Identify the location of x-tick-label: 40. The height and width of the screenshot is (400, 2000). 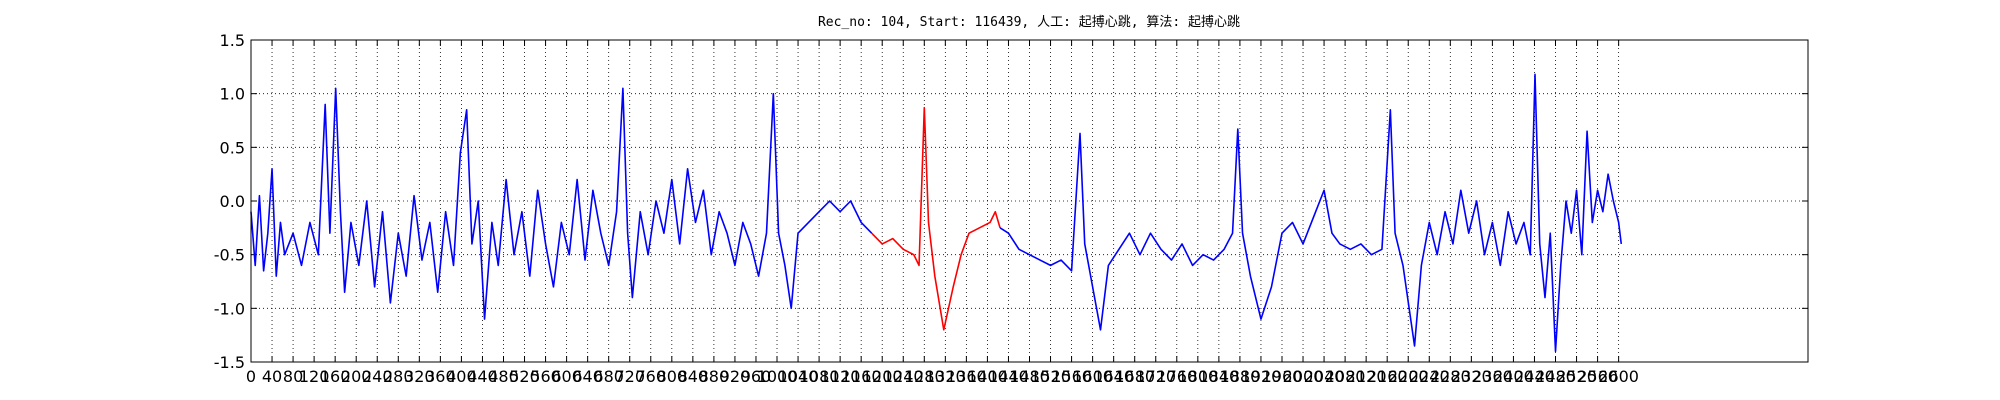
(272, 376).